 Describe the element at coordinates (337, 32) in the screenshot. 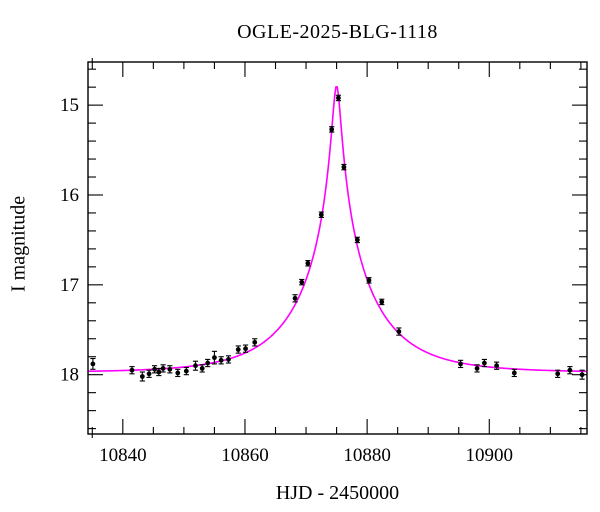

I see `chart-title: OGLE-2025-BLG-1118` at that location.